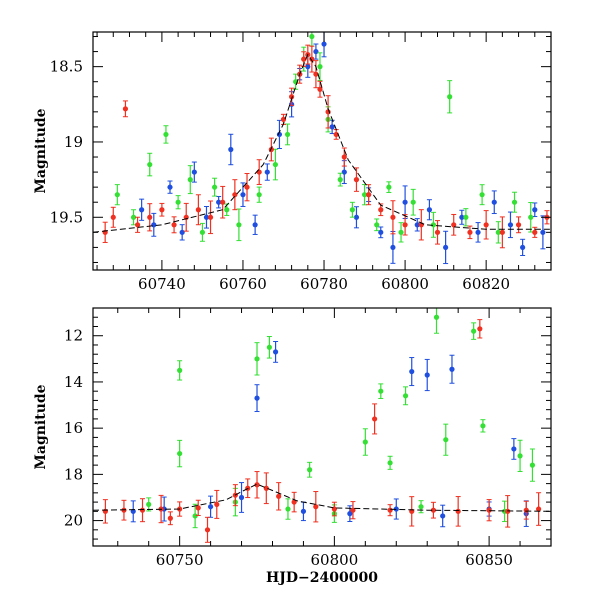  What do you see at coordinates (162, 284) in the screenshot?
I see `x-tick-label-top: 60740` at bounding box center [162, 284].